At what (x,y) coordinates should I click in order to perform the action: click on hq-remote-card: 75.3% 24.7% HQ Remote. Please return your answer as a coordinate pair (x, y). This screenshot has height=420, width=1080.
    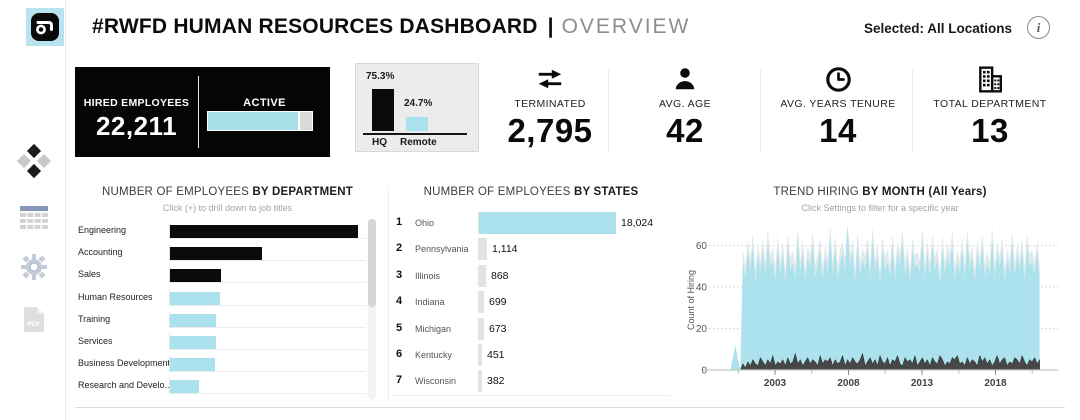
    Looking at the image, I should click on (417, 107).